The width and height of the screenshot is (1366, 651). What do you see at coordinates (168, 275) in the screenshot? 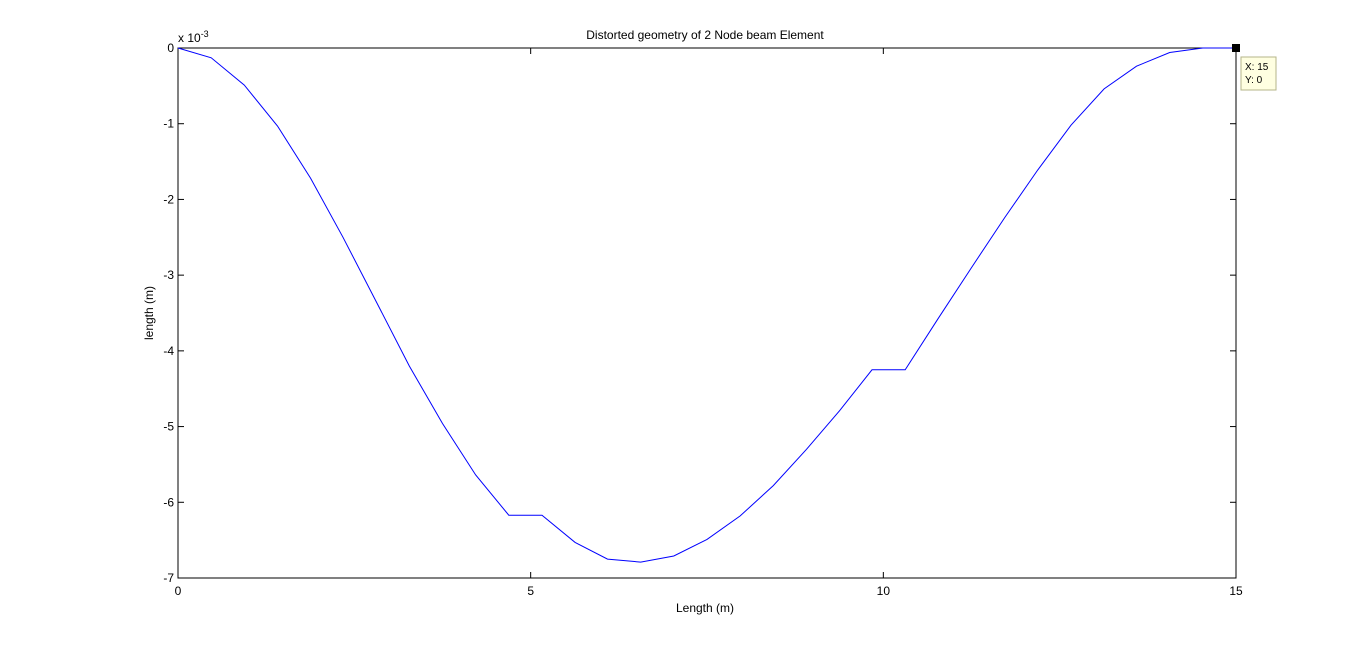
I see `y-tick-label: -3` at bounding box center [168, 275].